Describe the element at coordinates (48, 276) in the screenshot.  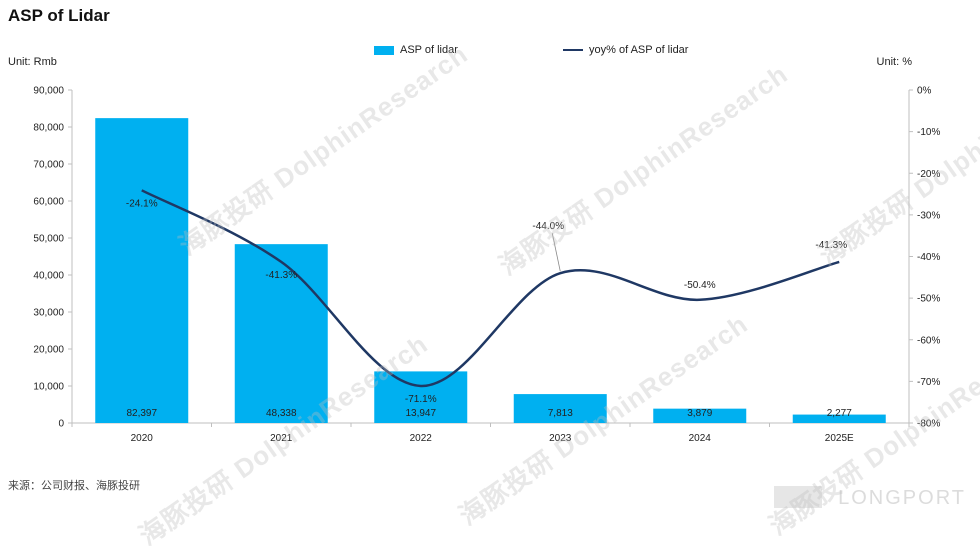
I see `left-tick-label: 40,000` at that location.